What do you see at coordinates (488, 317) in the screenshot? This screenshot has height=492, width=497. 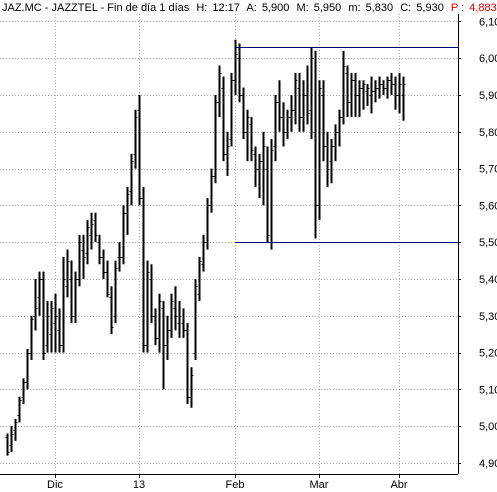 I see `y-tick-label: 5,30` at bounding box center [488, 317].